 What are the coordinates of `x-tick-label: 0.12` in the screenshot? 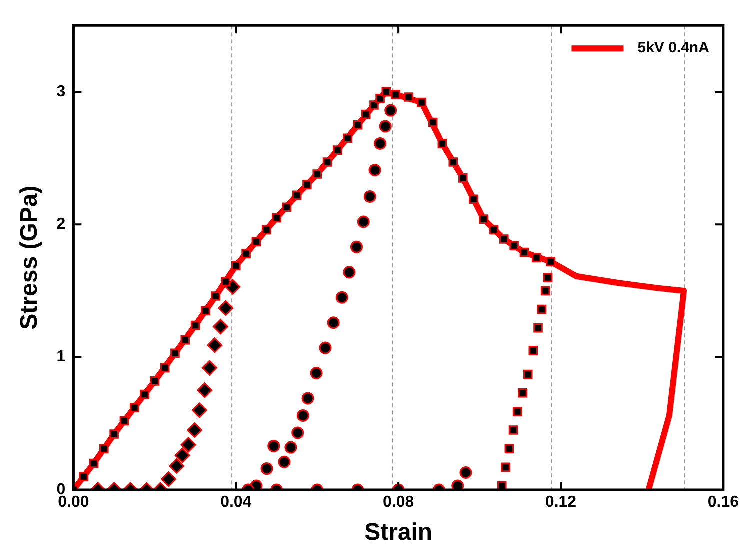 It's located at (561, 503).